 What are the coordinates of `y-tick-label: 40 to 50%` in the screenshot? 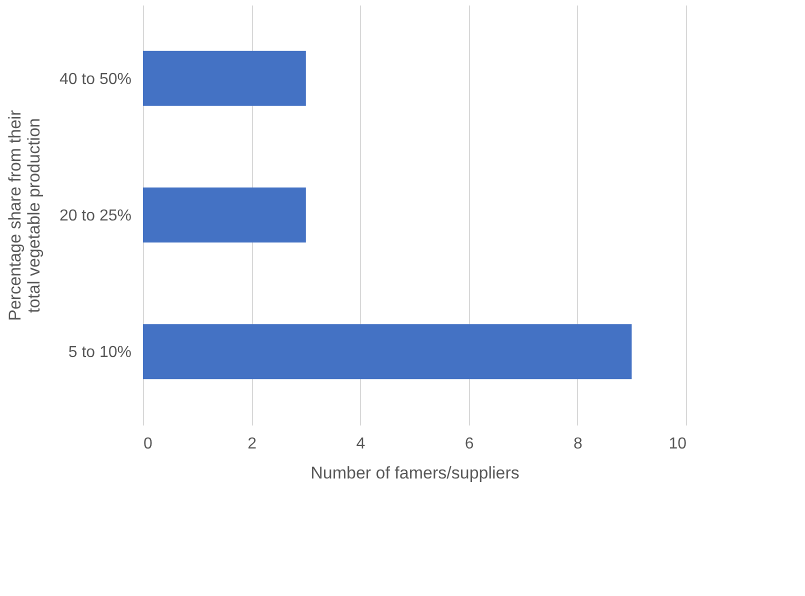 It's located at (95, 79).